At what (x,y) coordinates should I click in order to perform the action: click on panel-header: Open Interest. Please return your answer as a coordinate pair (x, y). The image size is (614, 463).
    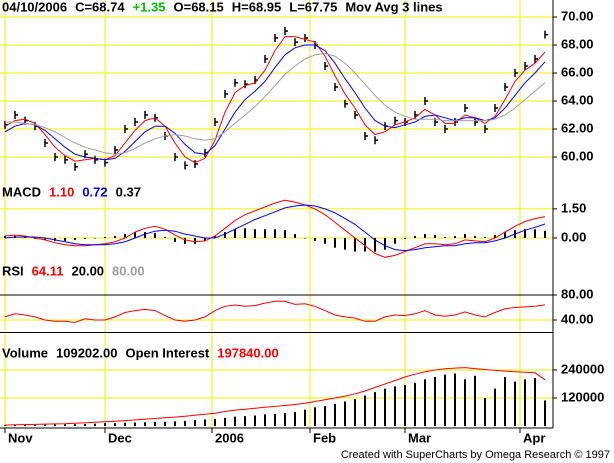
    Looking at the image, I should click on (167, 352).